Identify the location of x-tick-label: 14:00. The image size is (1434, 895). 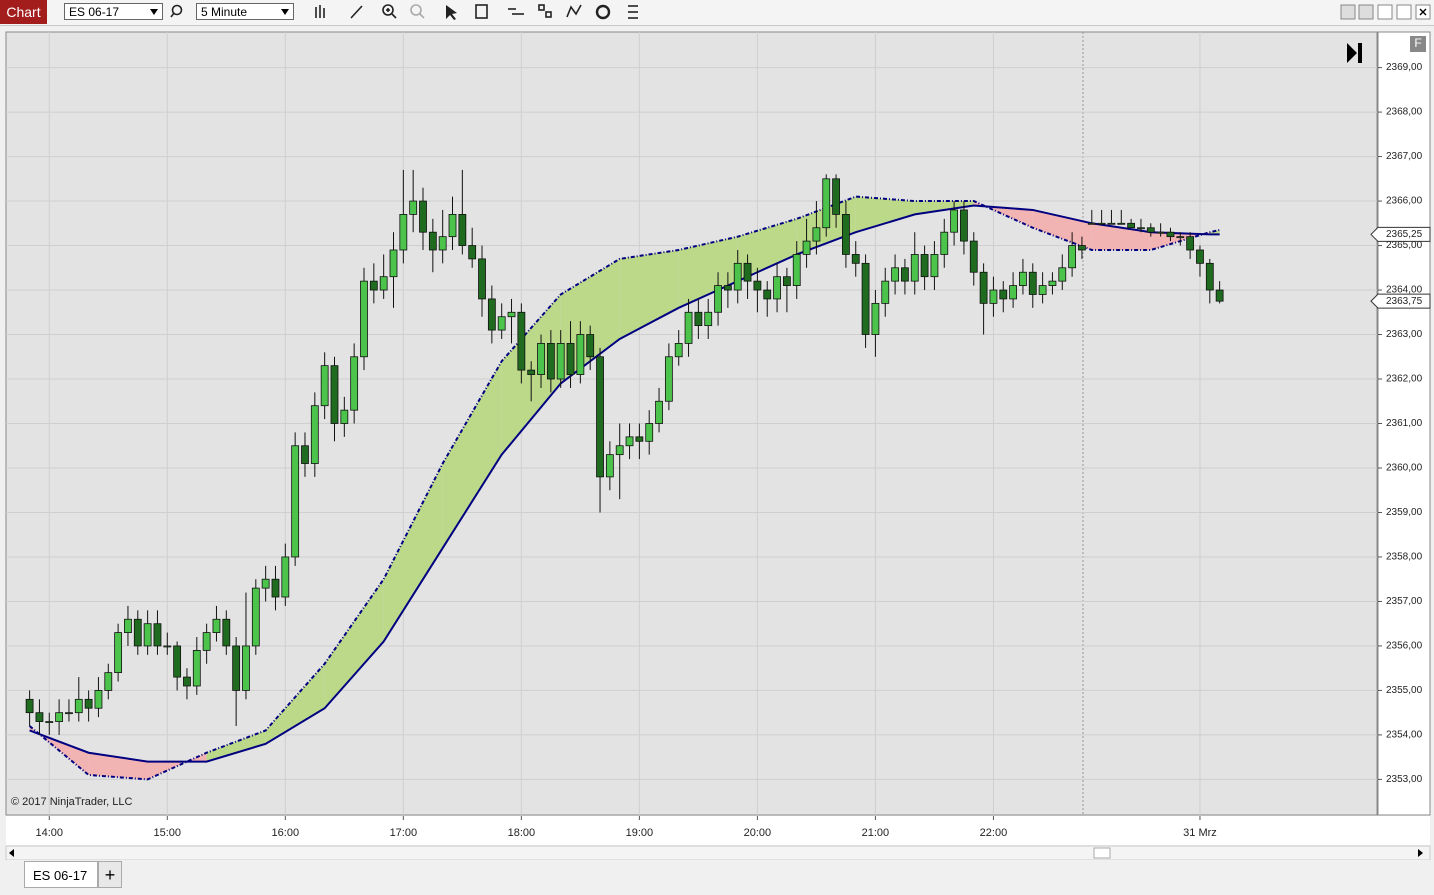
(50, 833).